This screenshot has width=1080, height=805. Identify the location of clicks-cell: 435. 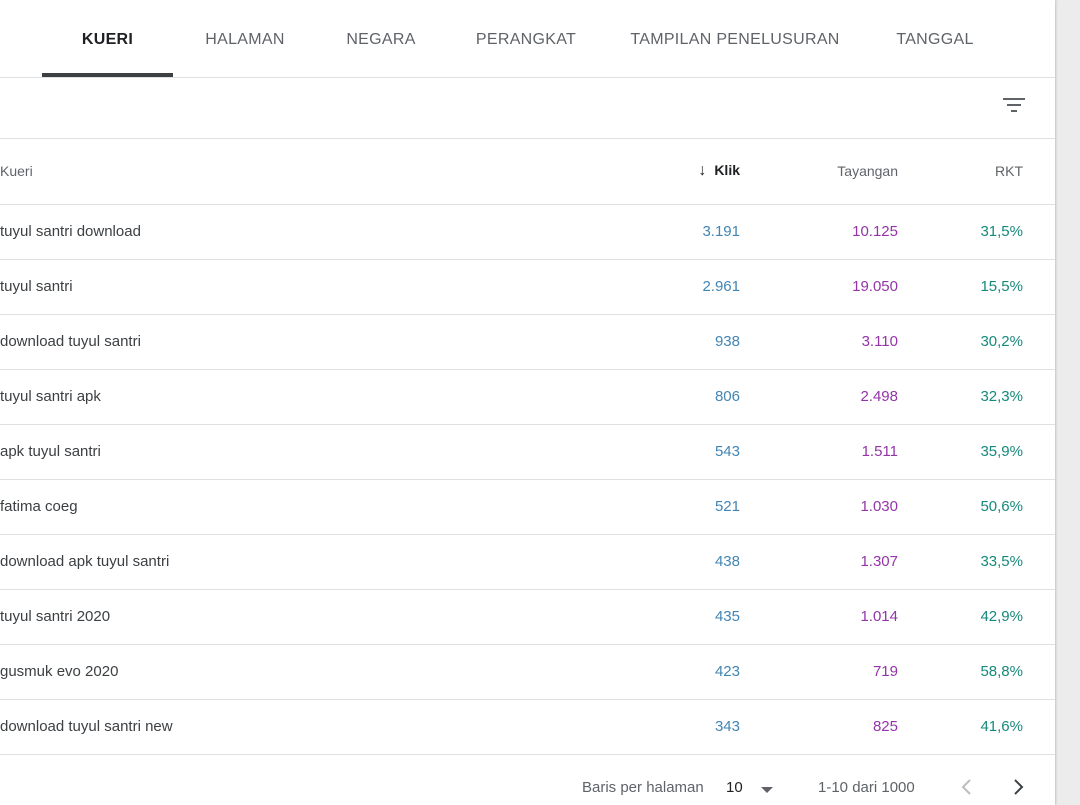
(727, 616).